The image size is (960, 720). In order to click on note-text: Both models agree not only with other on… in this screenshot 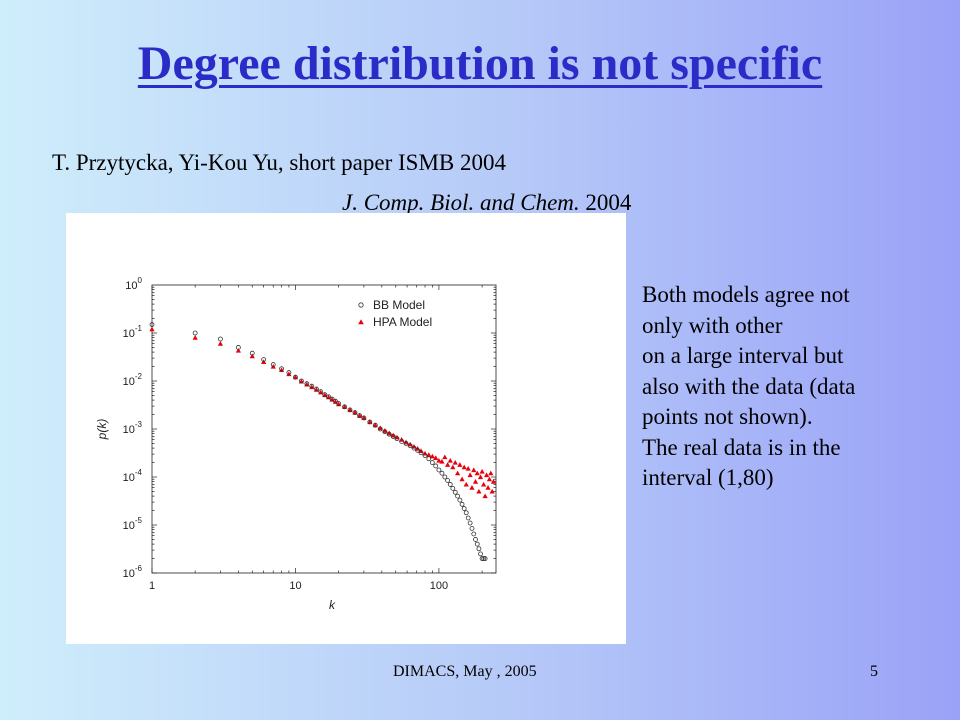, I will do `click(797, 387)`.